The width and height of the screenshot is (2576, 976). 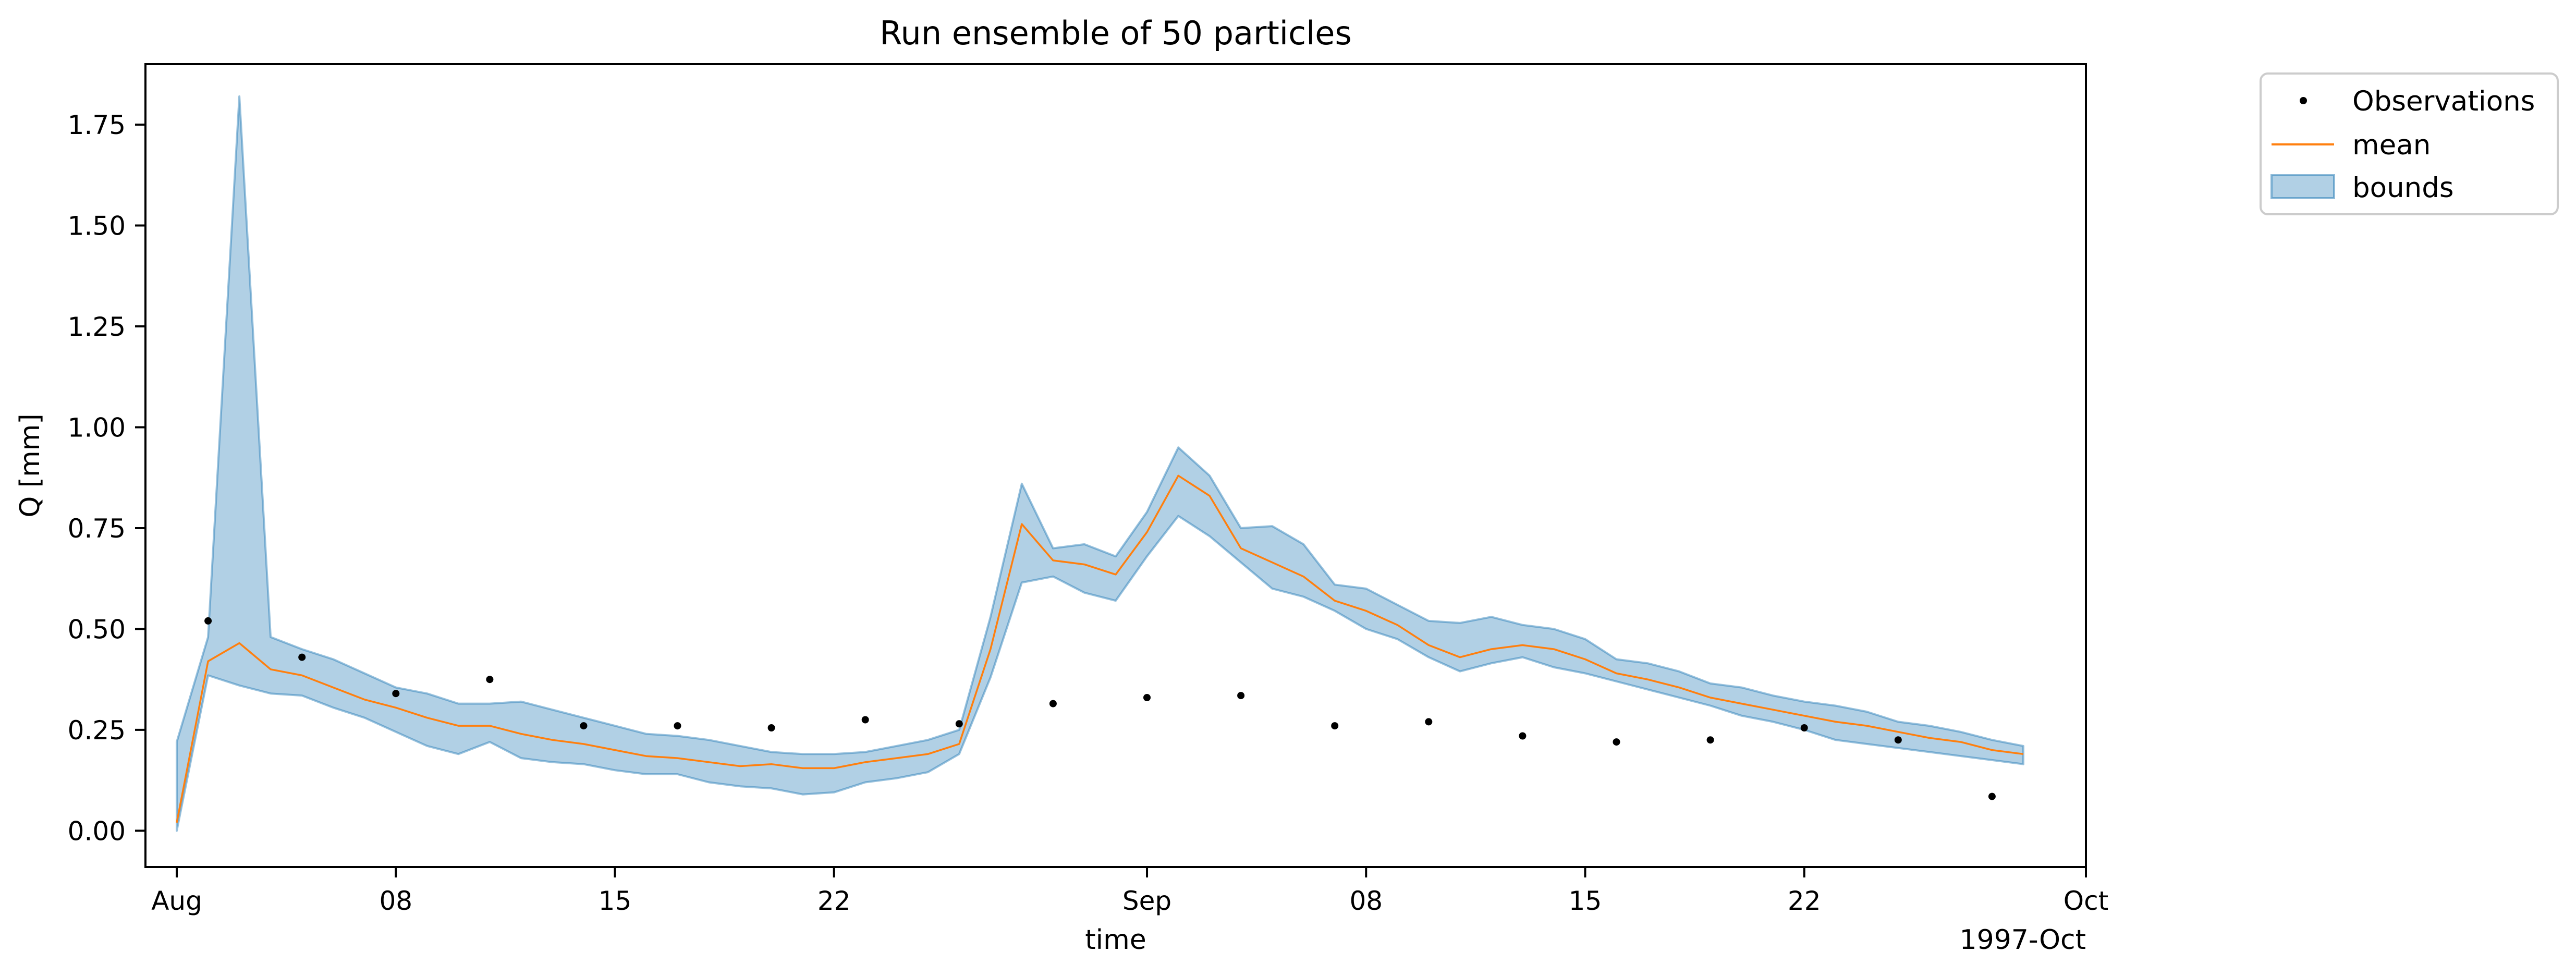 What do you see at coordinates (106, 478) in the screenshot?
I see `y-axis-ticks: 0.00 0.25 0.50 0.75 1.00 1.25 1.50 1.75` at bounding box center [106, 478].